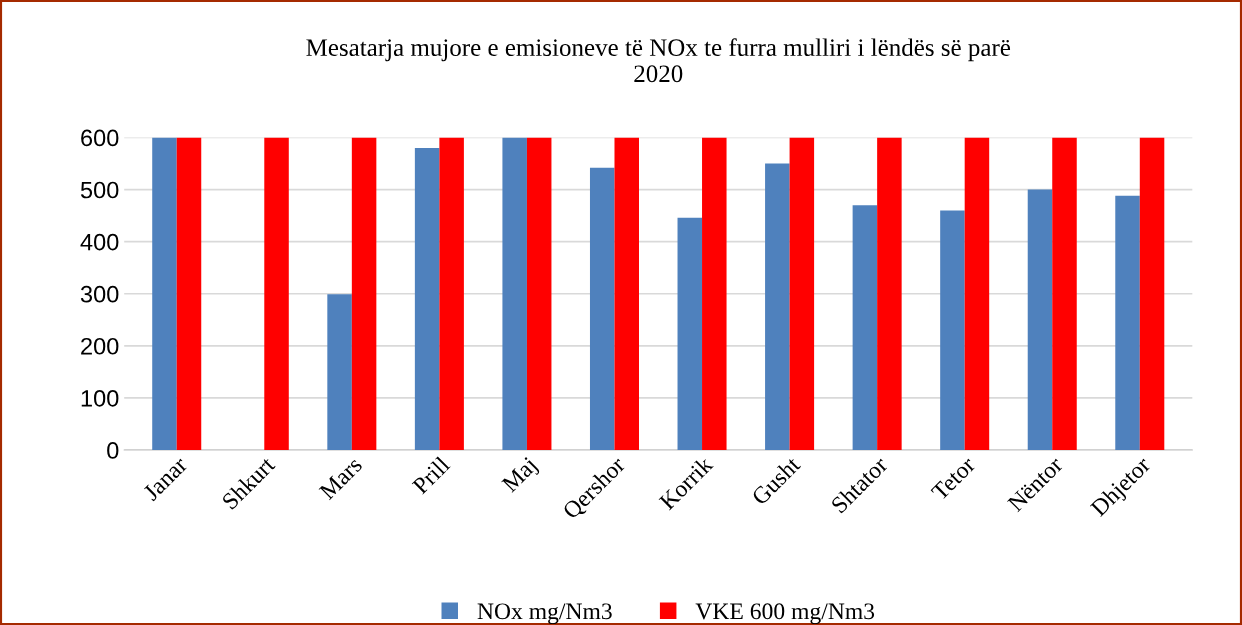 The height and width of the screenshot is (625, 1242). Describe the element at coordinates (100, 346) in the screenshot. I see `y-tick-label: 200` at that location.